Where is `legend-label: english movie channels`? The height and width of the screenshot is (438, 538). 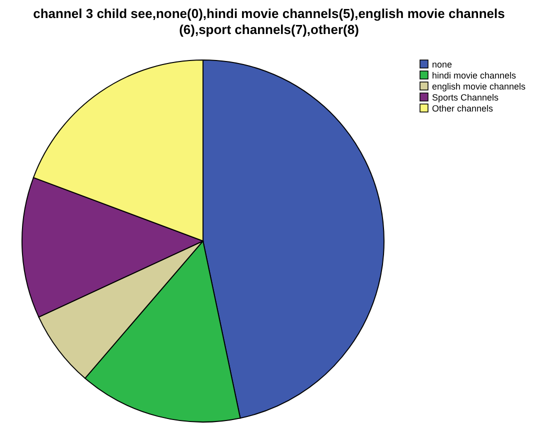
legend-label: english movie channels is located at coordinates (479, 87).